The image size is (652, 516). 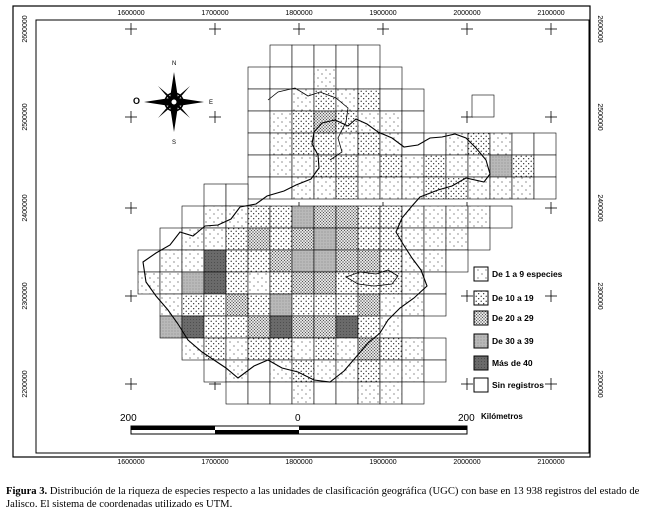 What do you see at coordinates (173, 103) in the screenshot?
I see `compass-rose: N S E O` at bounding box center [173, 103].